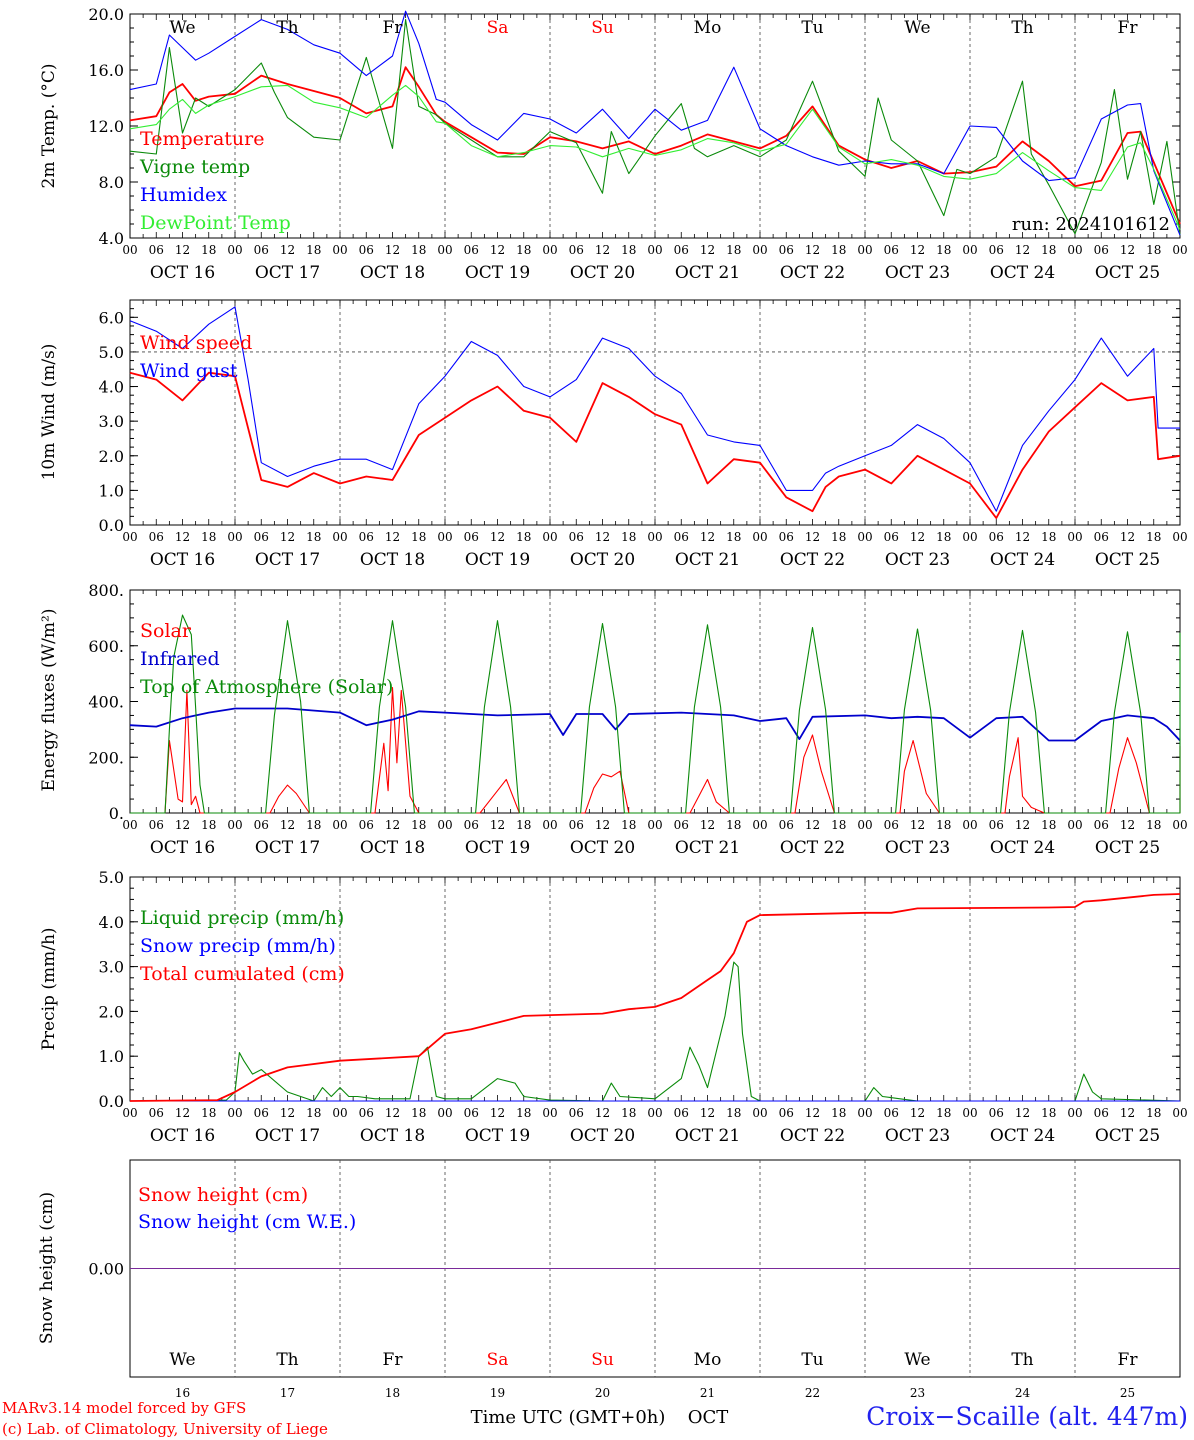 This screenshot has height=1440, width=1194. Describe the element at coordinates (111, 877) in the screenshot. I see `y-tick-label: 5.0` at that location.